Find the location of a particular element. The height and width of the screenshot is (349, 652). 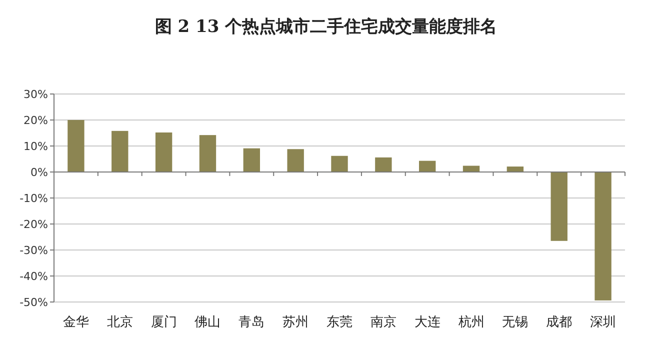

y-tick-label: 10% is located at coordinates (36, 146).